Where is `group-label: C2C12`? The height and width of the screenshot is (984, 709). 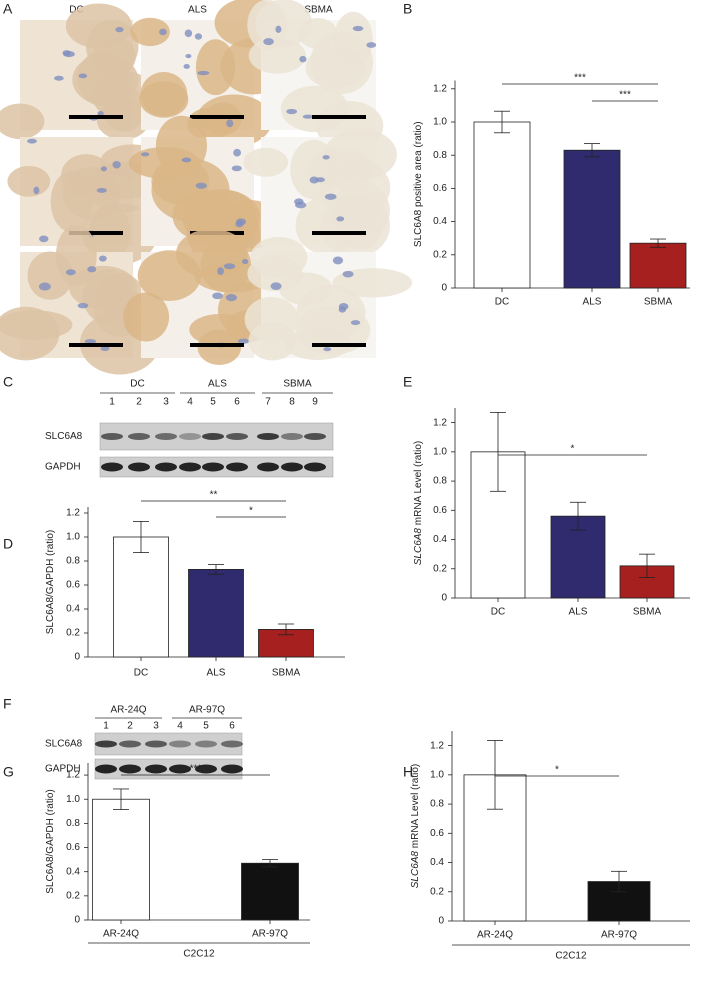 group-label: C2C12 is located at coordinates (571, 956).